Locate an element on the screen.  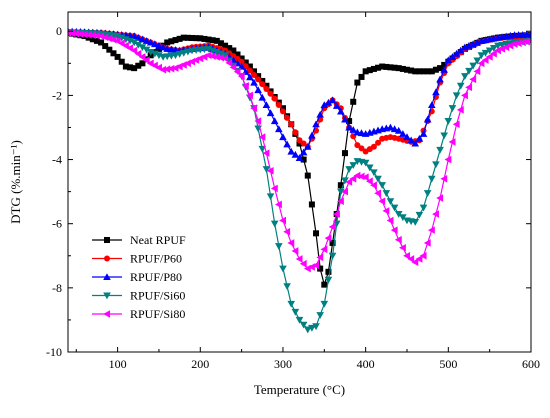
legend-item: RPUF/P80 is located at coordinates (137, 277).